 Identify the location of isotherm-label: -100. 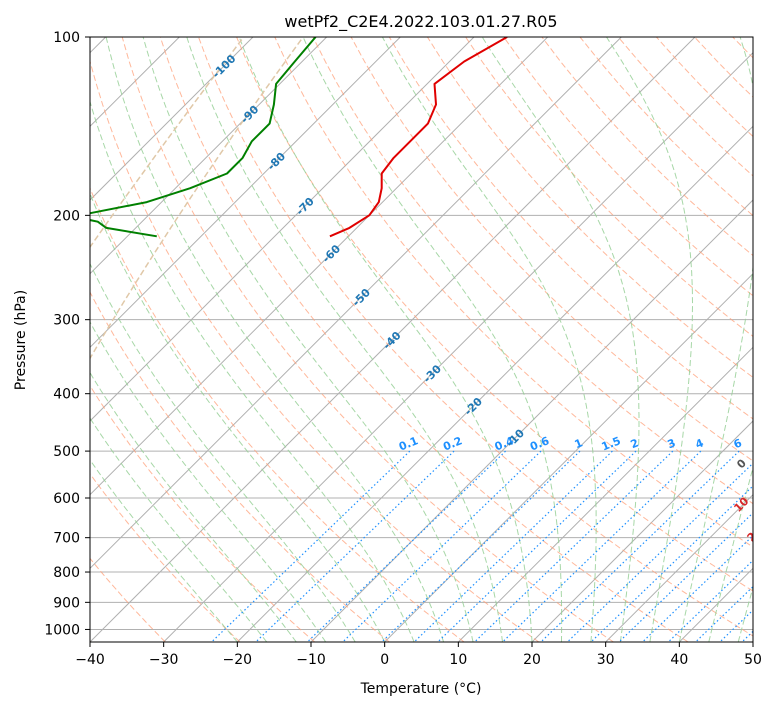
(224, 66).